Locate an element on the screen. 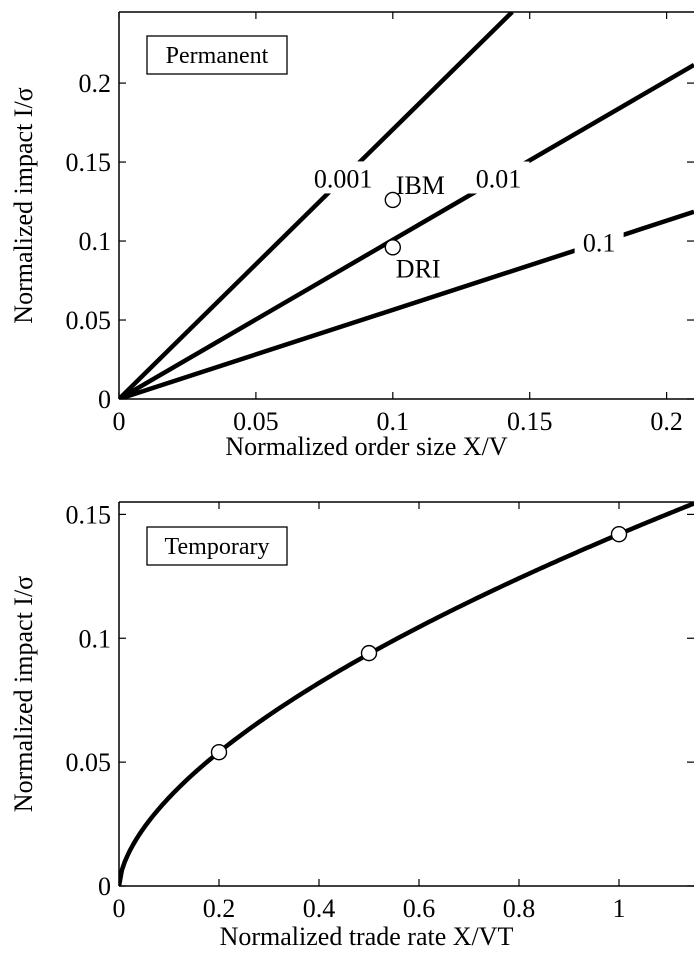 The image size is (694, 959). curve-label: 0.001 is located at coordinates (343, 178).